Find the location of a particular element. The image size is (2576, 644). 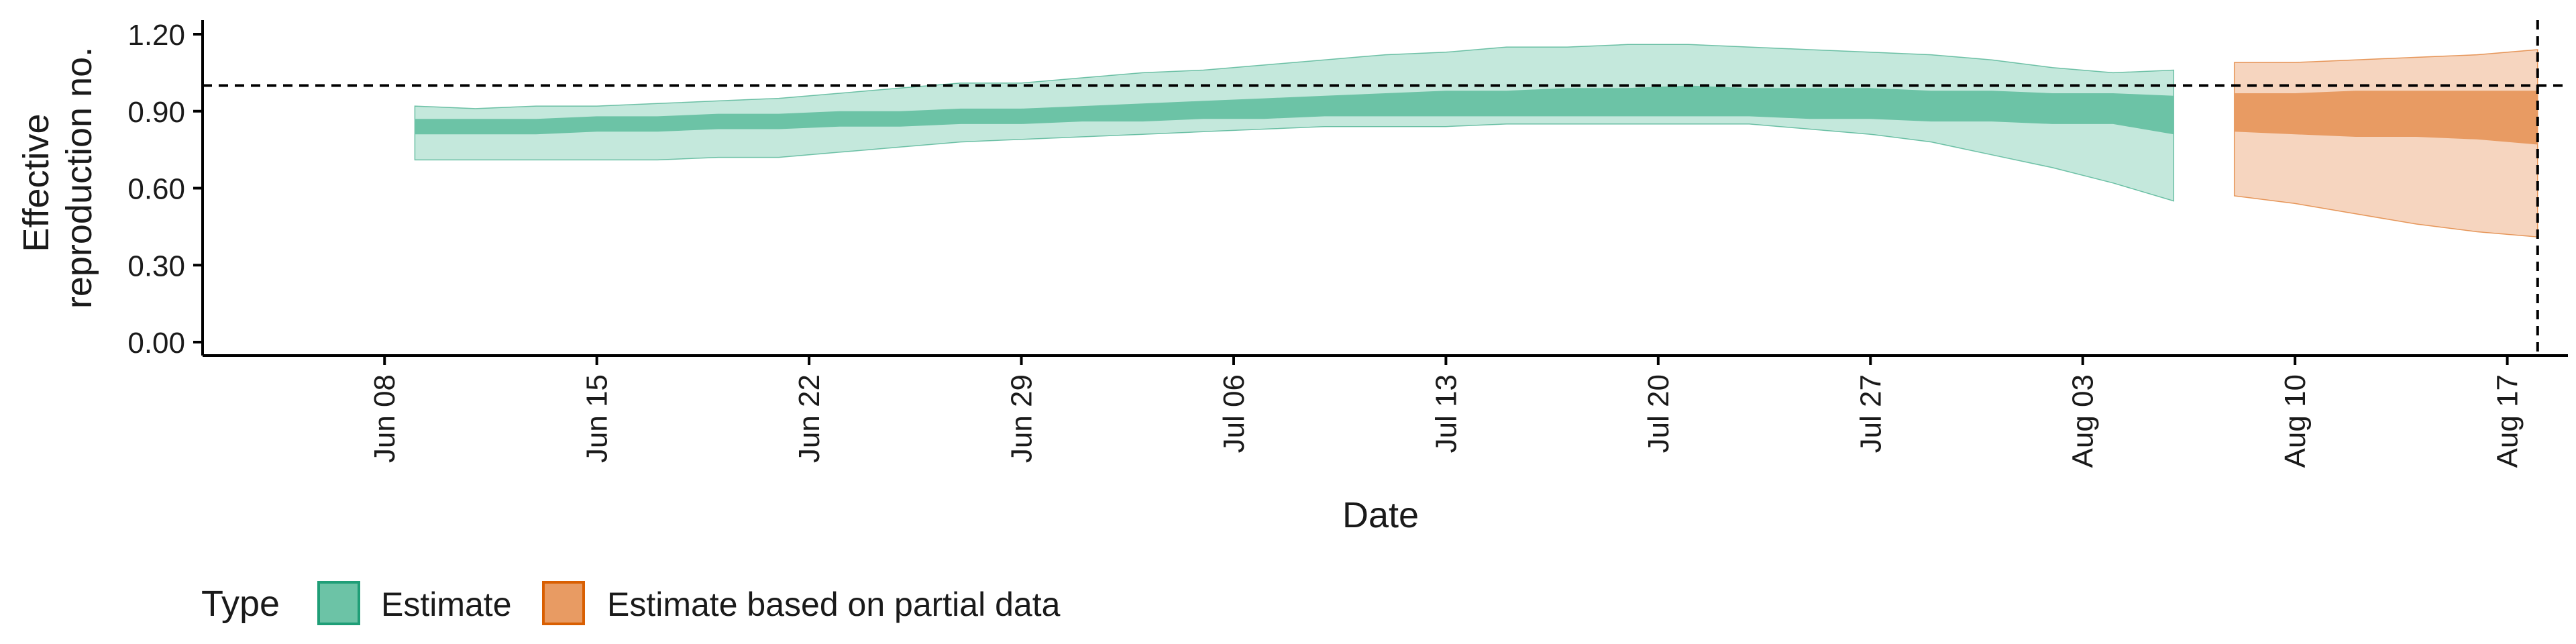

x-tick-label: Jul 13 is located at coordinates (1446, 413).